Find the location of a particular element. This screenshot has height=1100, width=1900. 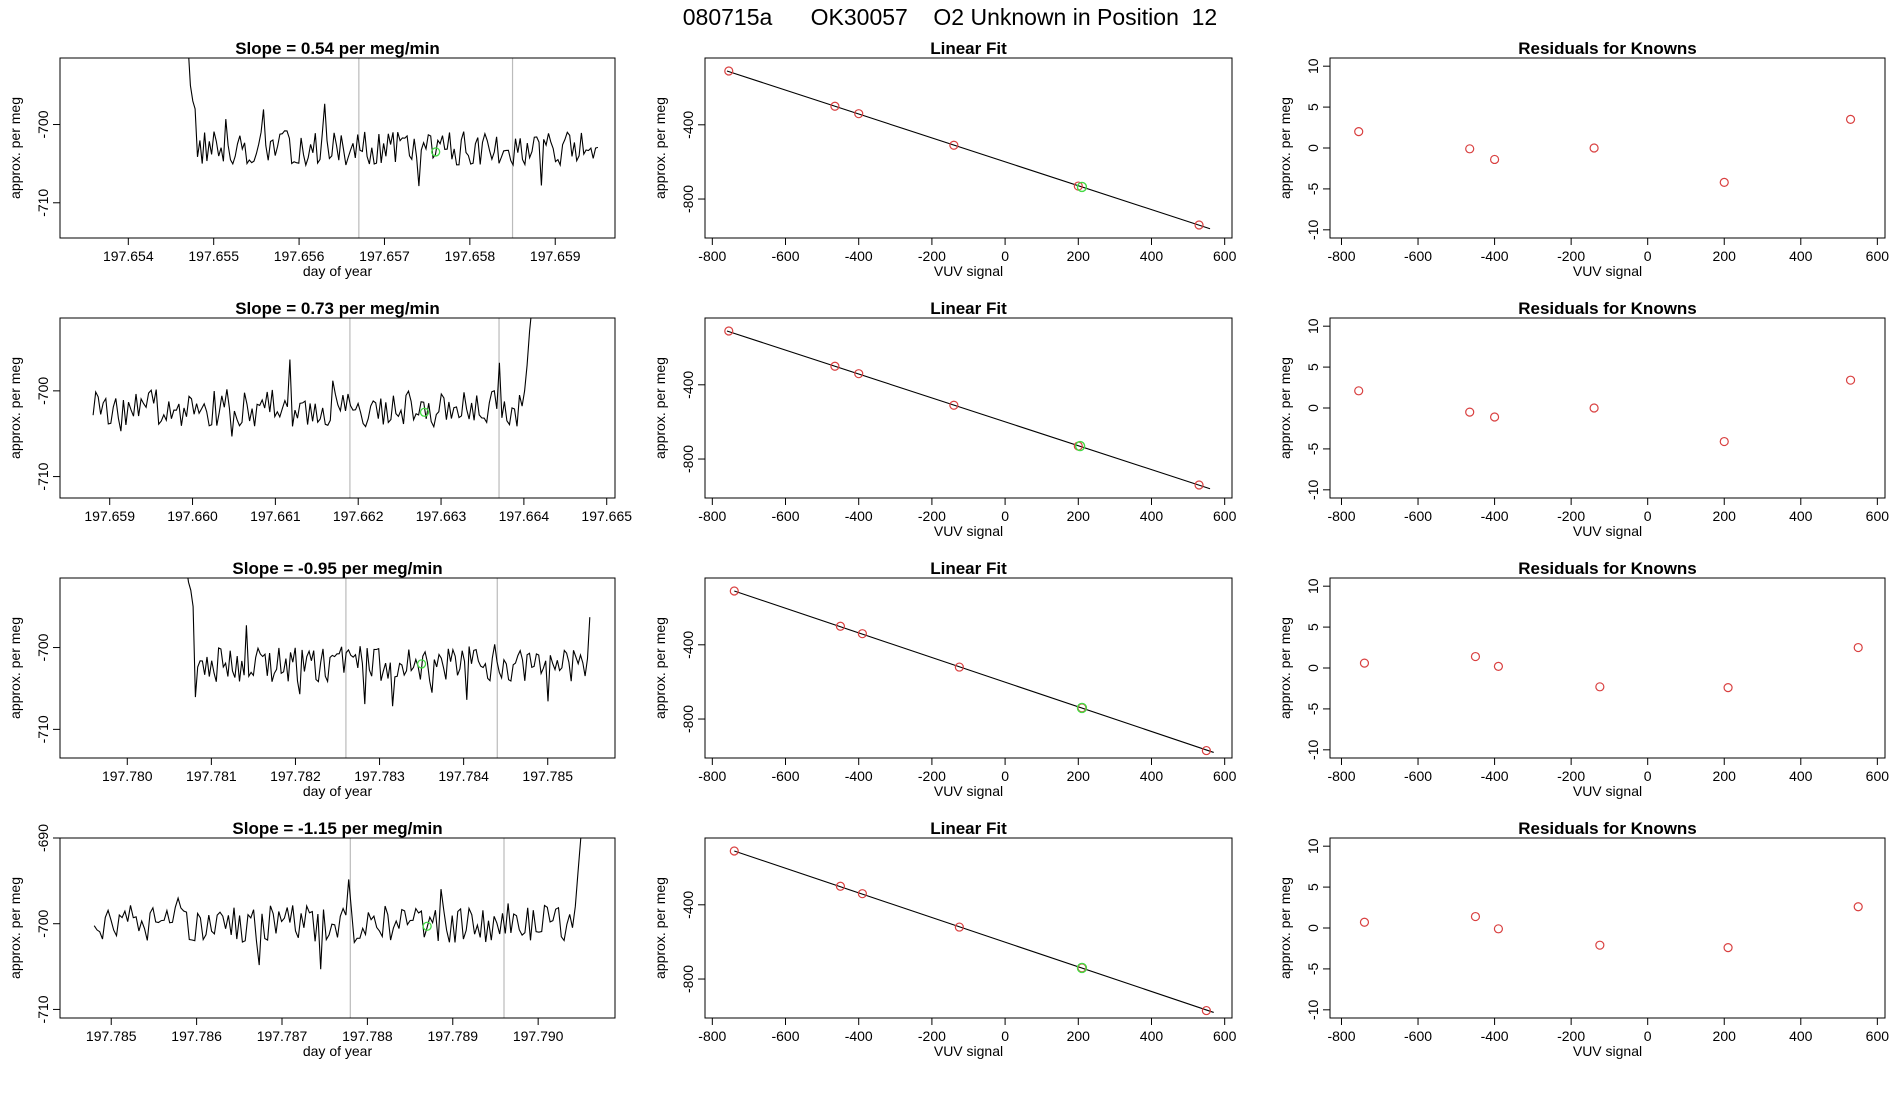

x-tick-label: 197.781 is located at coordinates (211, 776).